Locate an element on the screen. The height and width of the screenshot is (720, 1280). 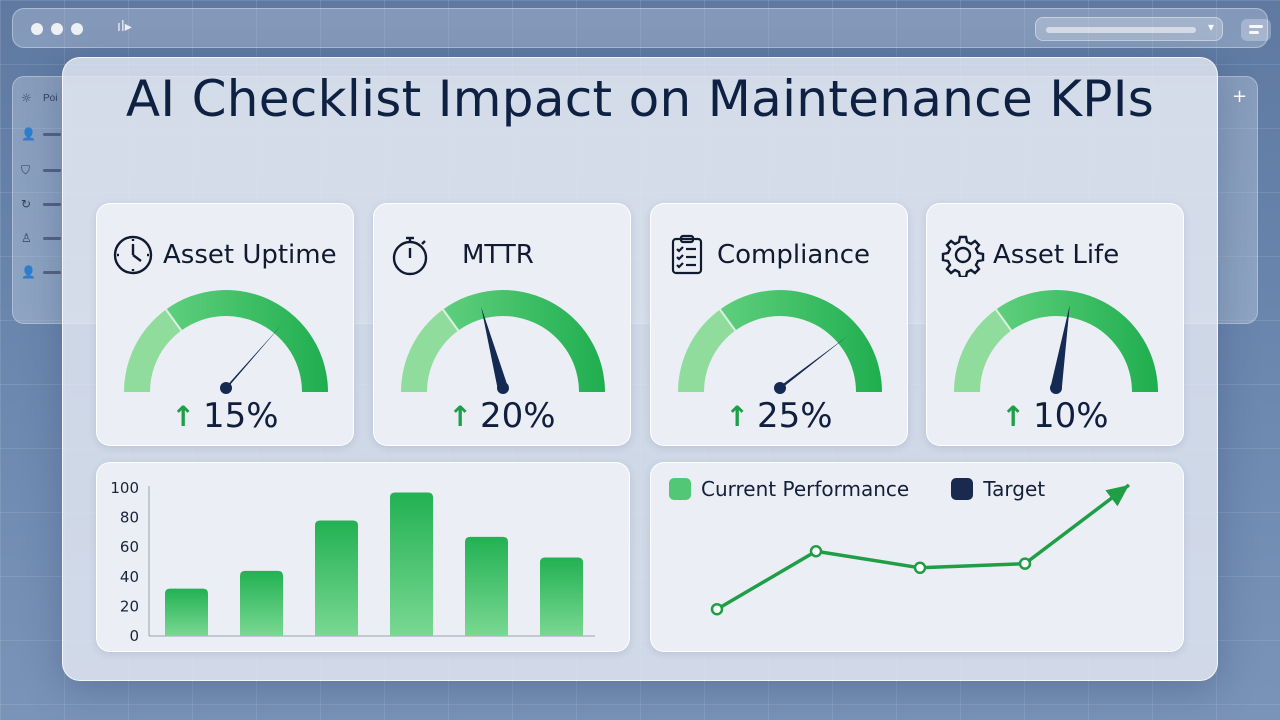
kpi-card-compliance: Compliance ↑ 25% is located at coordinates (779, 324).